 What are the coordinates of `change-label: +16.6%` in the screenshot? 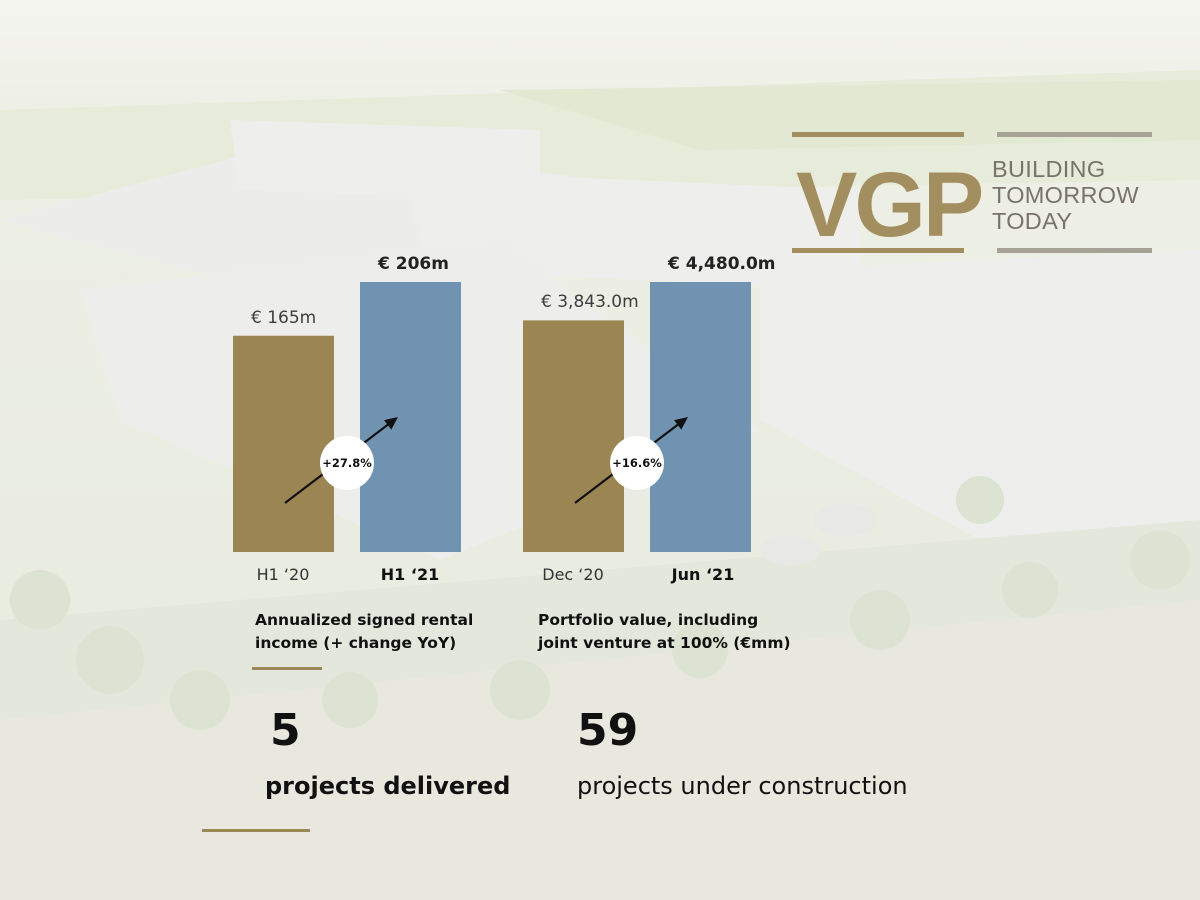 It's located at (637, 463).